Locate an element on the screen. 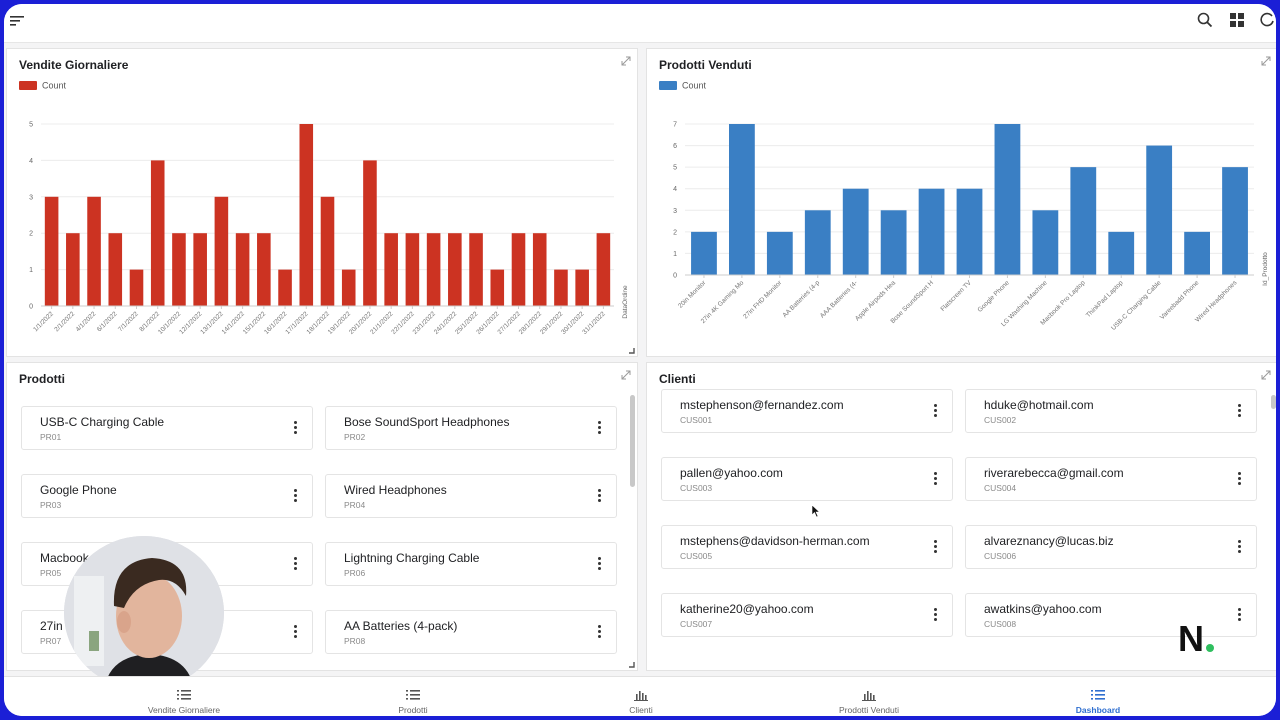  grid-icon is located at coordinates (1237, 20).